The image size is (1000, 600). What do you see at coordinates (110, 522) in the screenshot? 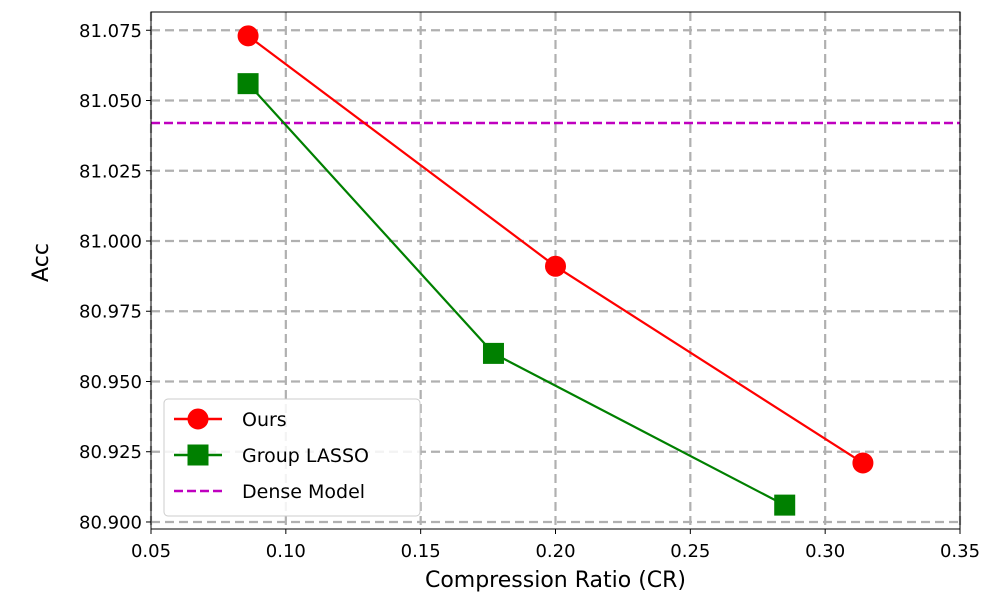
I see `y-tick-label: 80.900` at bounding box center [110, 522].